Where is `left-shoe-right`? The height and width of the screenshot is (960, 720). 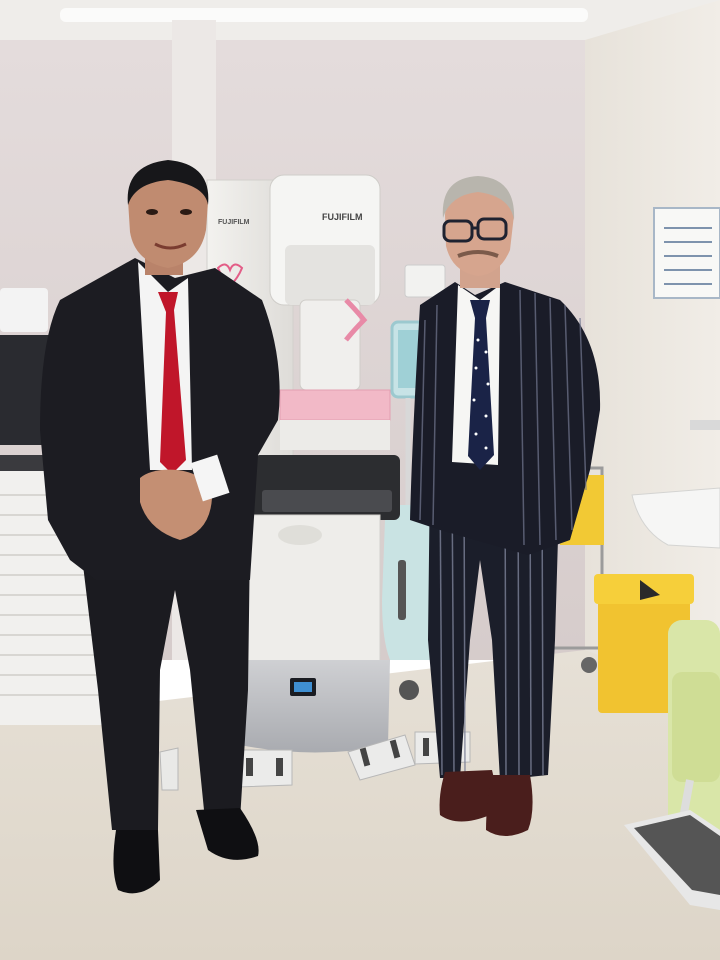
left-shoe-right is located at coordinates (227, 834).